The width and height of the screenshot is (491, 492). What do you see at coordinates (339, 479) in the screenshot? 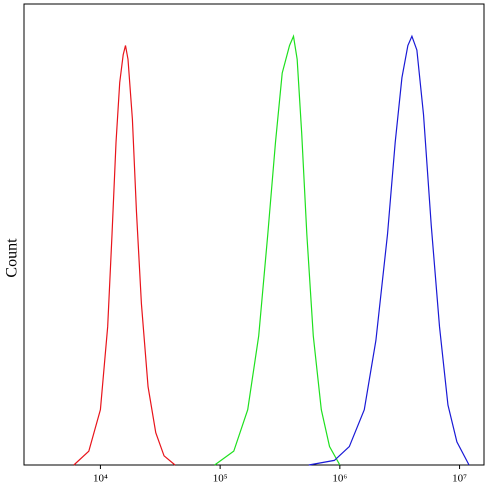
I see `x-tick-label: 10⁶` at bounding box center [339, 479].